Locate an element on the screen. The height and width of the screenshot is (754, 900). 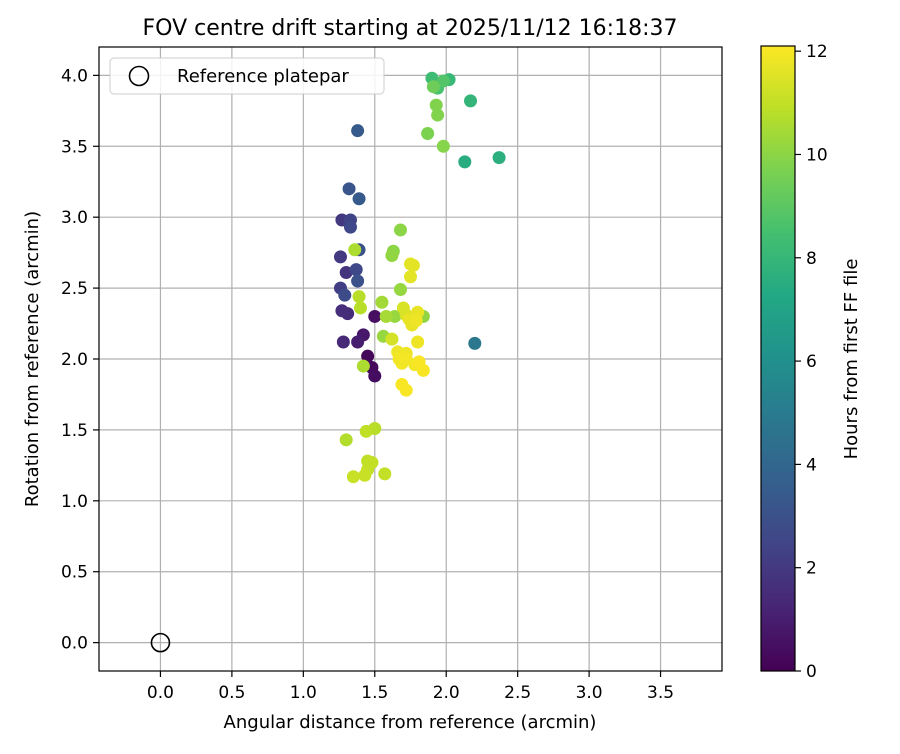
colorbar-tick-label: 0 is located at coordinates (811, 672).